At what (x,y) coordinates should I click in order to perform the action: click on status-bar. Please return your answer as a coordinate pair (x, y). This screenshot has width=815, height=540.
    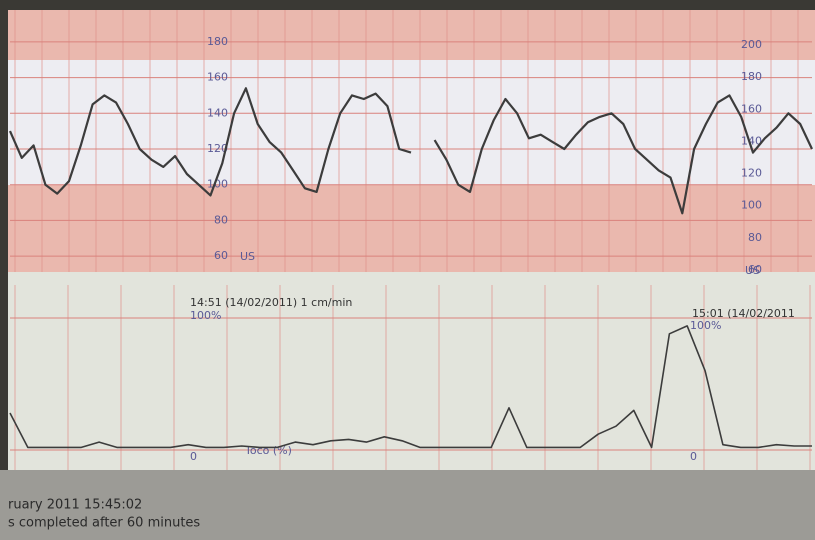
    Looking at the image, I should click on (407, 505).